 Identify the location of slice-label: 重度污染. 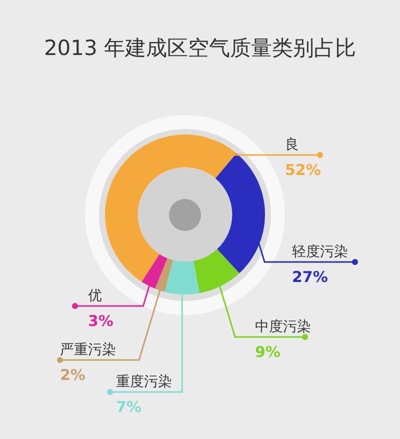
(144, 382).